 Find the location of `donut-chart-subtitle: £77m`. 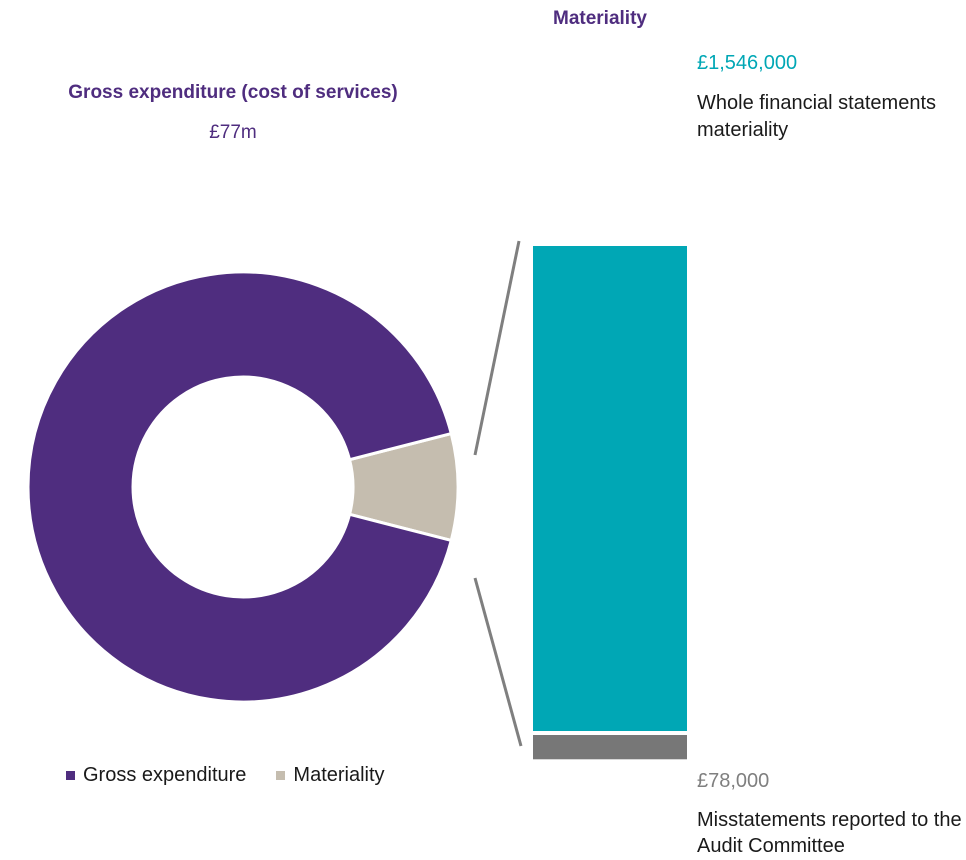

donut-chart-subtitle: £77m is located at coordinates (233, 132).